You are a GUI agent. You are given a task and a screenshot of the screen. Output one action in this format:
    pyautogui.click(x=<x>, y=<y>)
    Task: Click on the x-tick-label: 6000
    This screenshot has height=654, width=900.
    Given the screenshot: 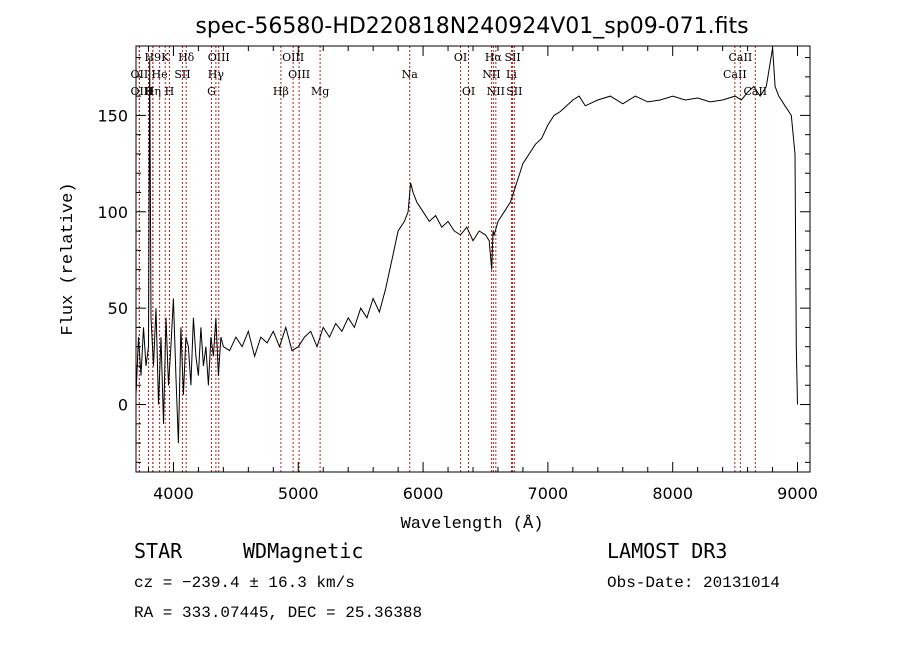 What is the action you would take?
    pyautogui.click(x=423, y=493)
    